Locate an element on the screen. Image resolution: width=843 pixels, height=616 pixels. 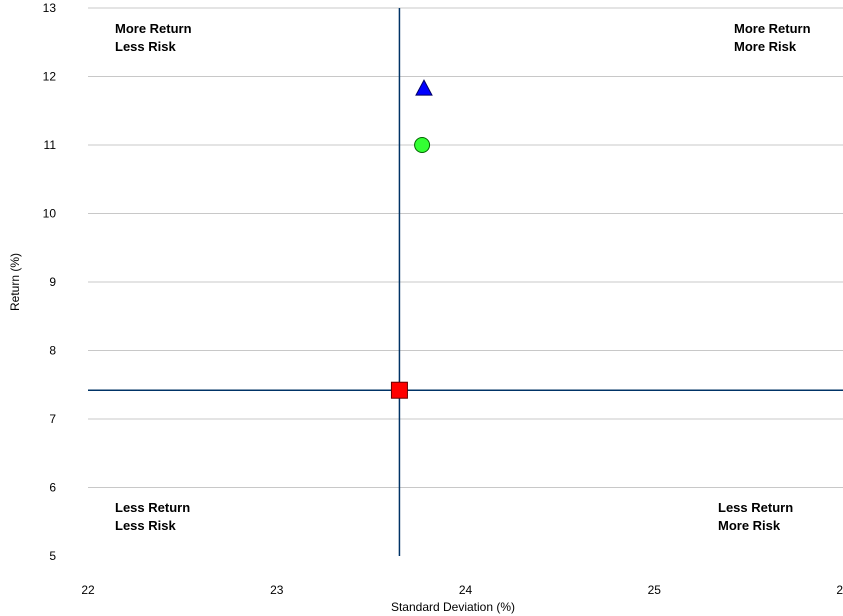
quadrant-top-left-line2: Less Risk is located at coordinates (145, 46).